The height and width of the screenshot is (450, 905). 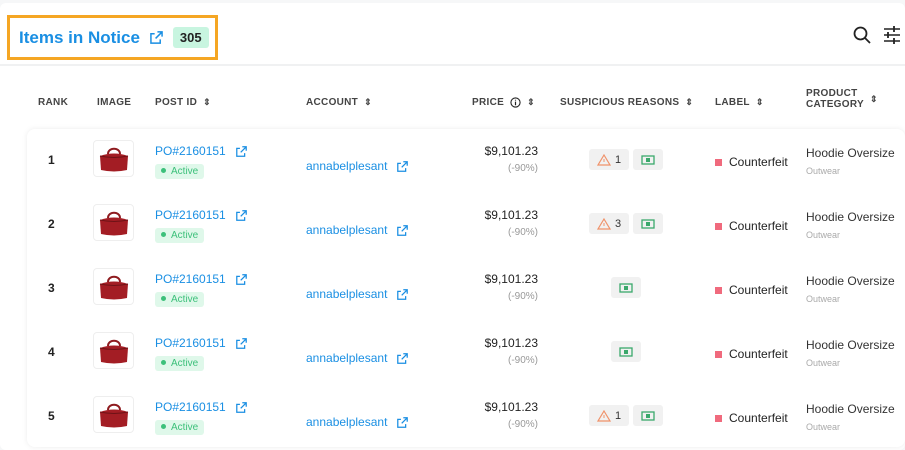 What do you see at coordinates (862, 35) in the screenshot?
I see `search-icon` at bounding box center [862, 35].